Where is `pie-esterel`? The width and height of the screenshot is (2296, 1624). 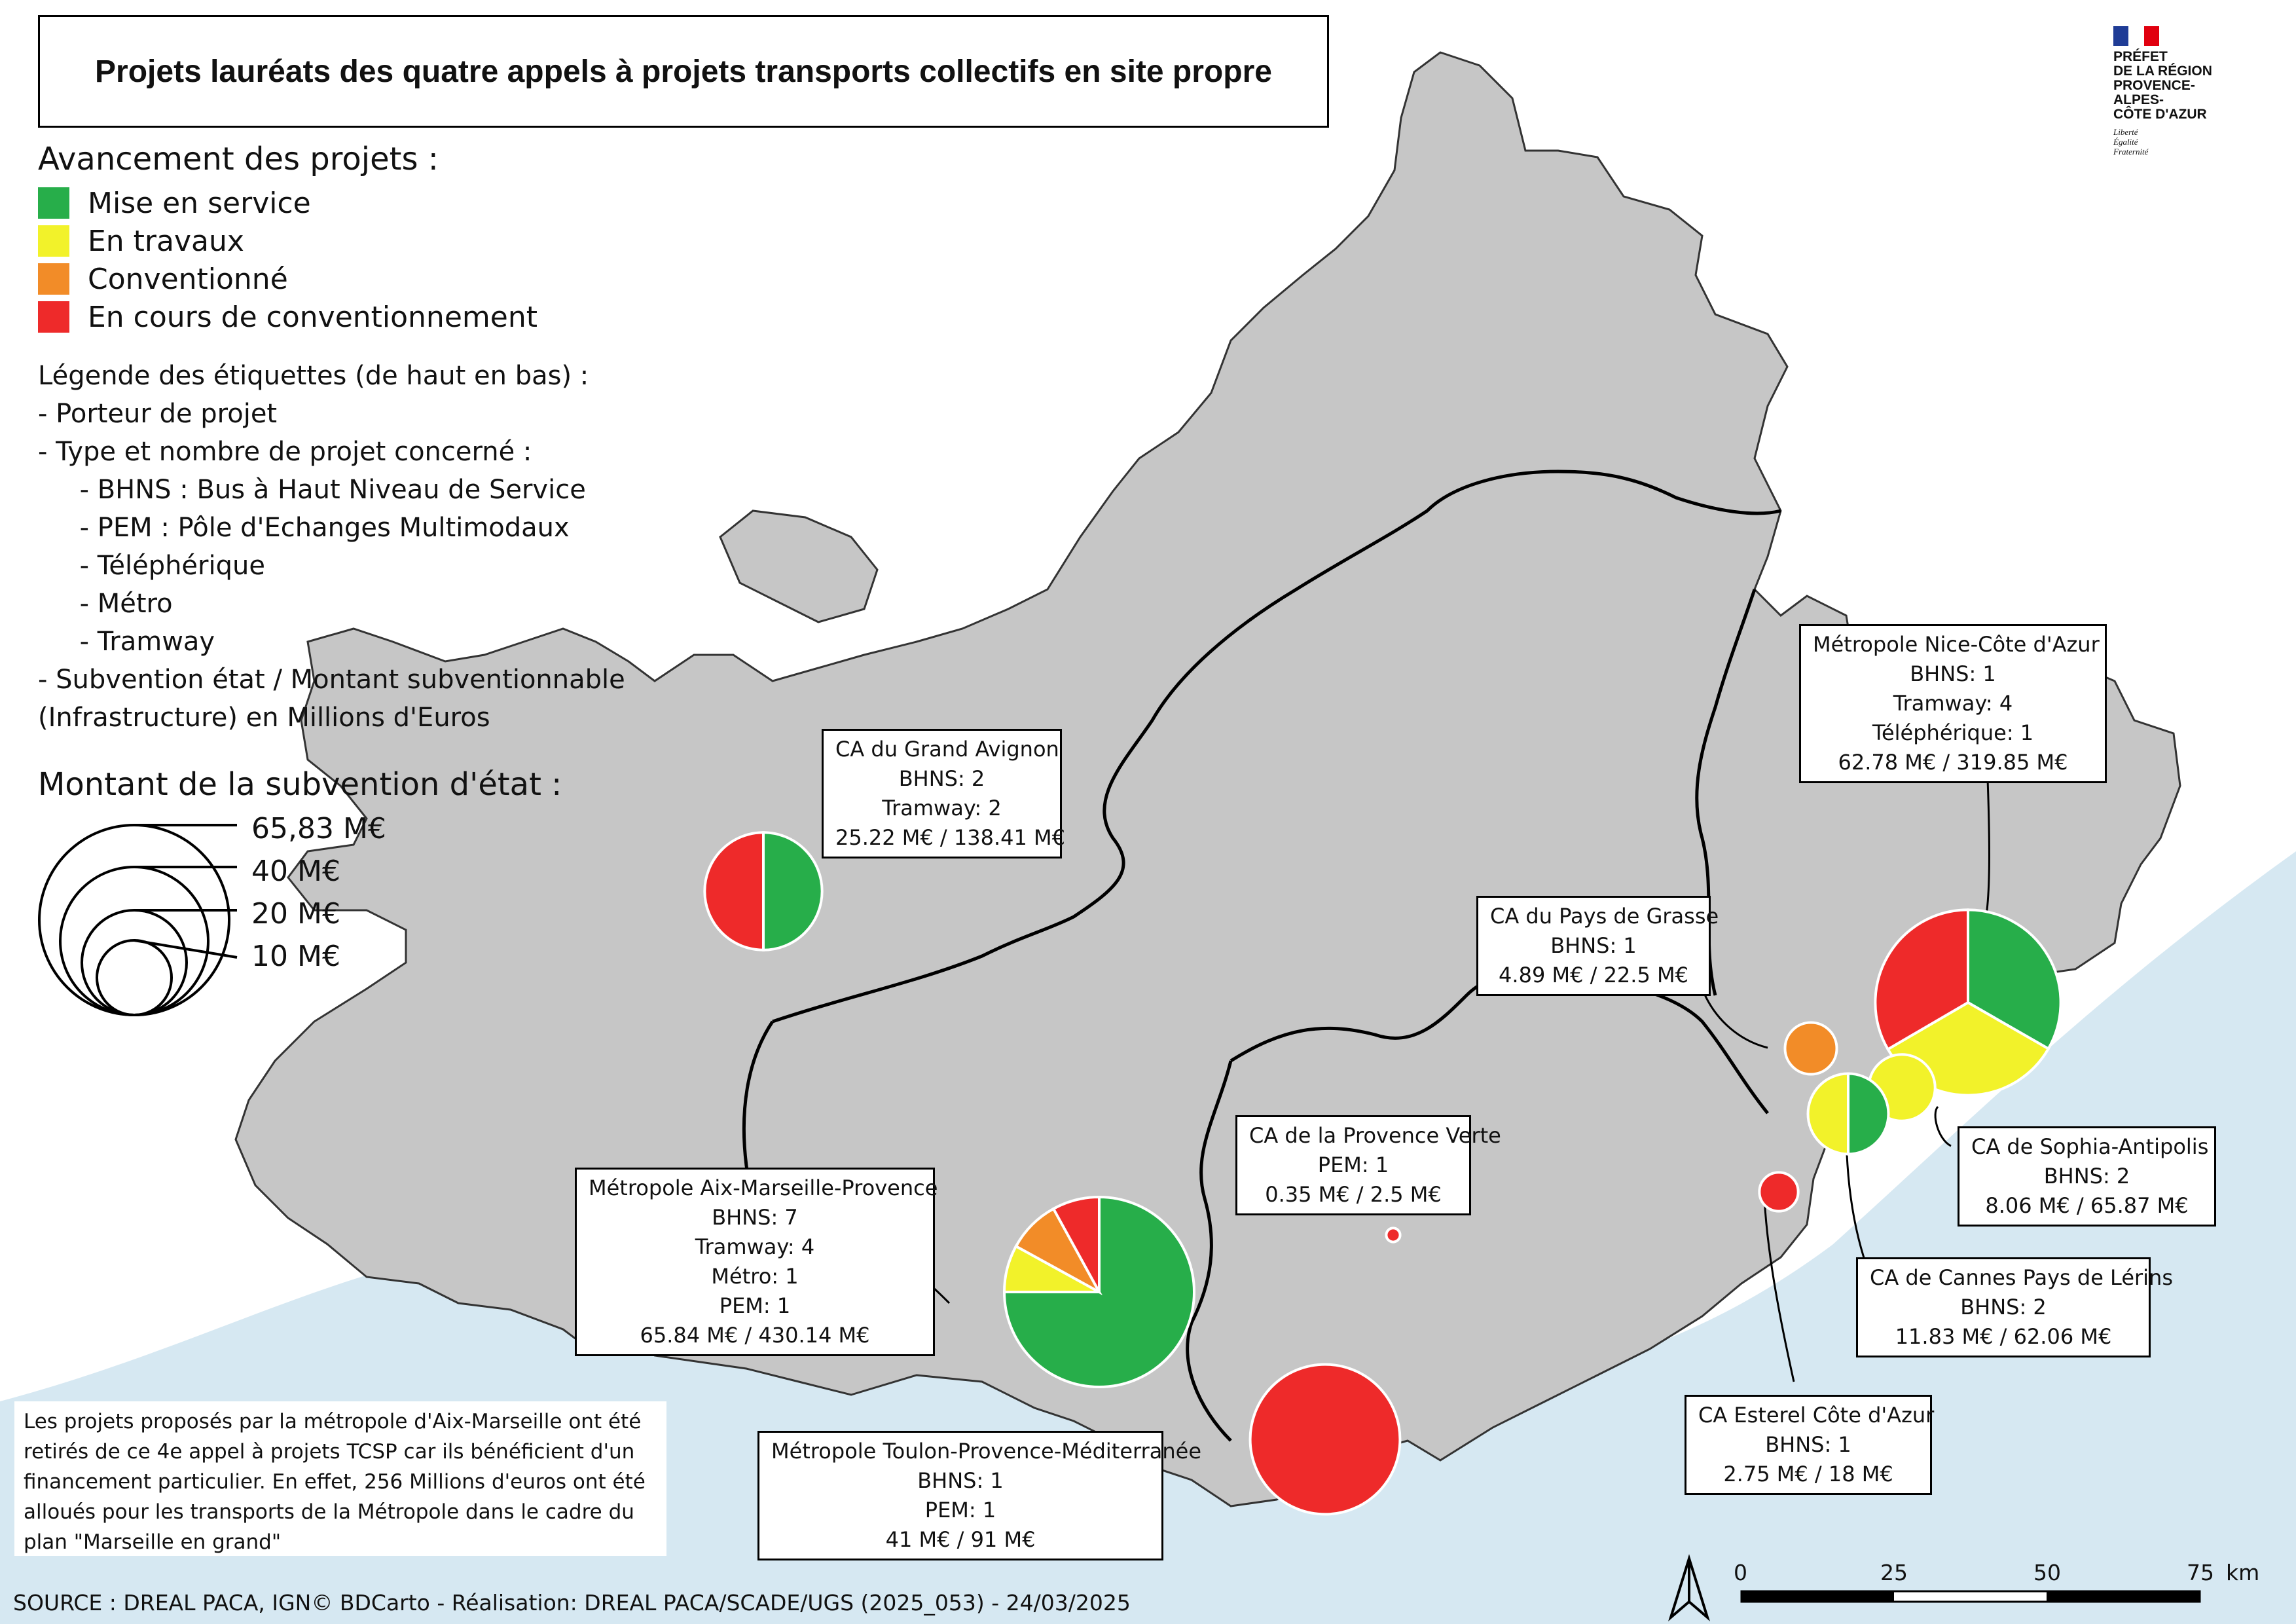 pie-esterel is located at coordinates (1779, 1192).